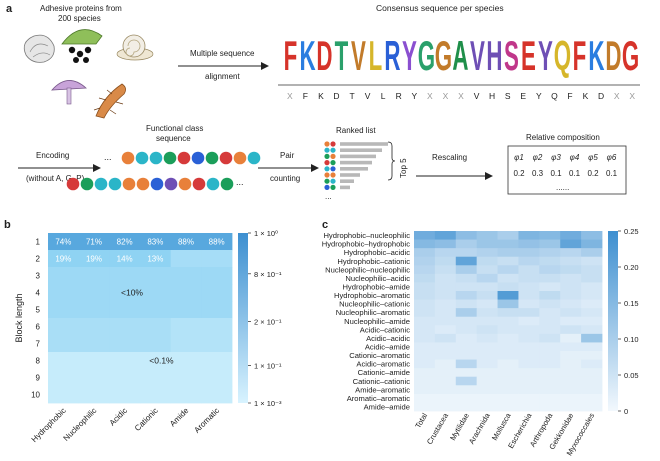 This screenshot has height=461, width=660. I want to click on alignment-label-line1: Multiple sequence, so click(222, 53).